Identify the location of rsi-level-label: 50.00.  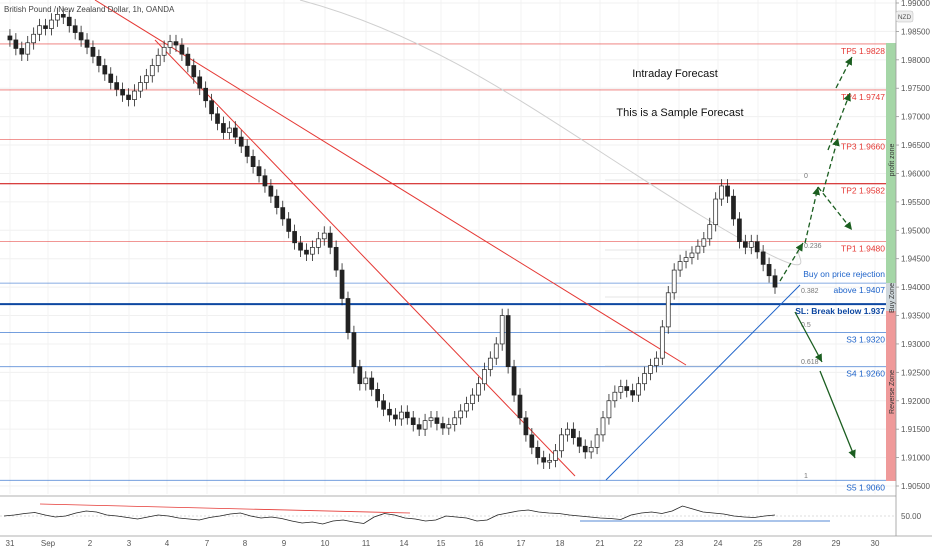
(911, 516).